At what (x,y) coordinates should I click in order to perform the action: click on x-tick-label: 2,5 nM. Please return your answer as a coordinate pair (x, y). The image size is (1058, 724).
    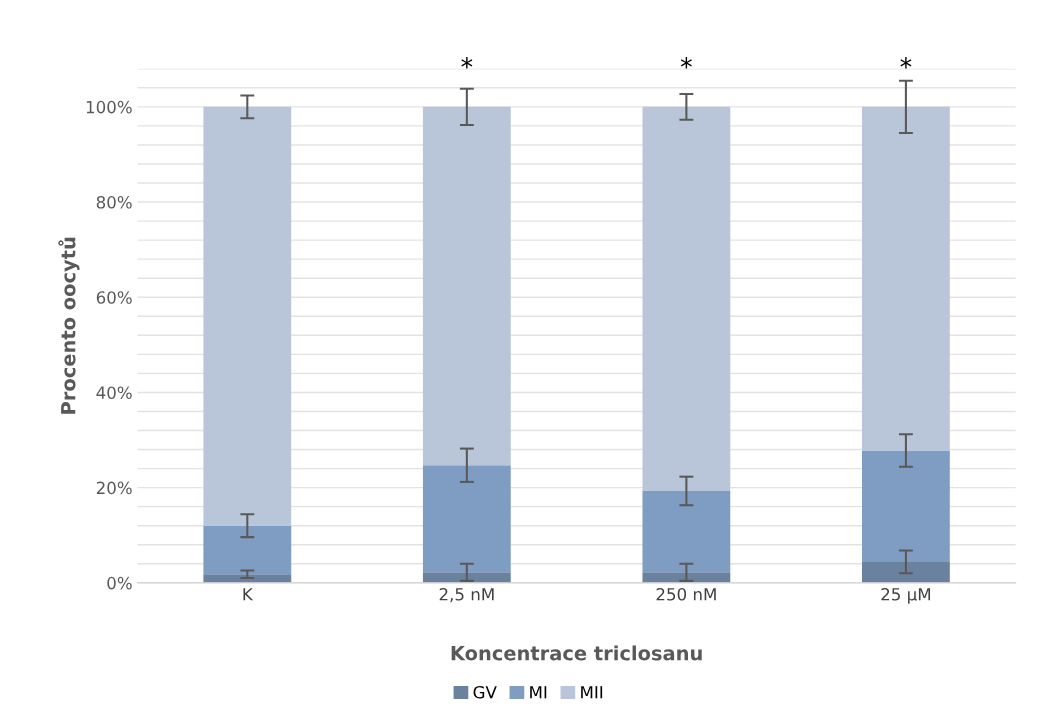
    Looking at the image, I should click on (466, 595).